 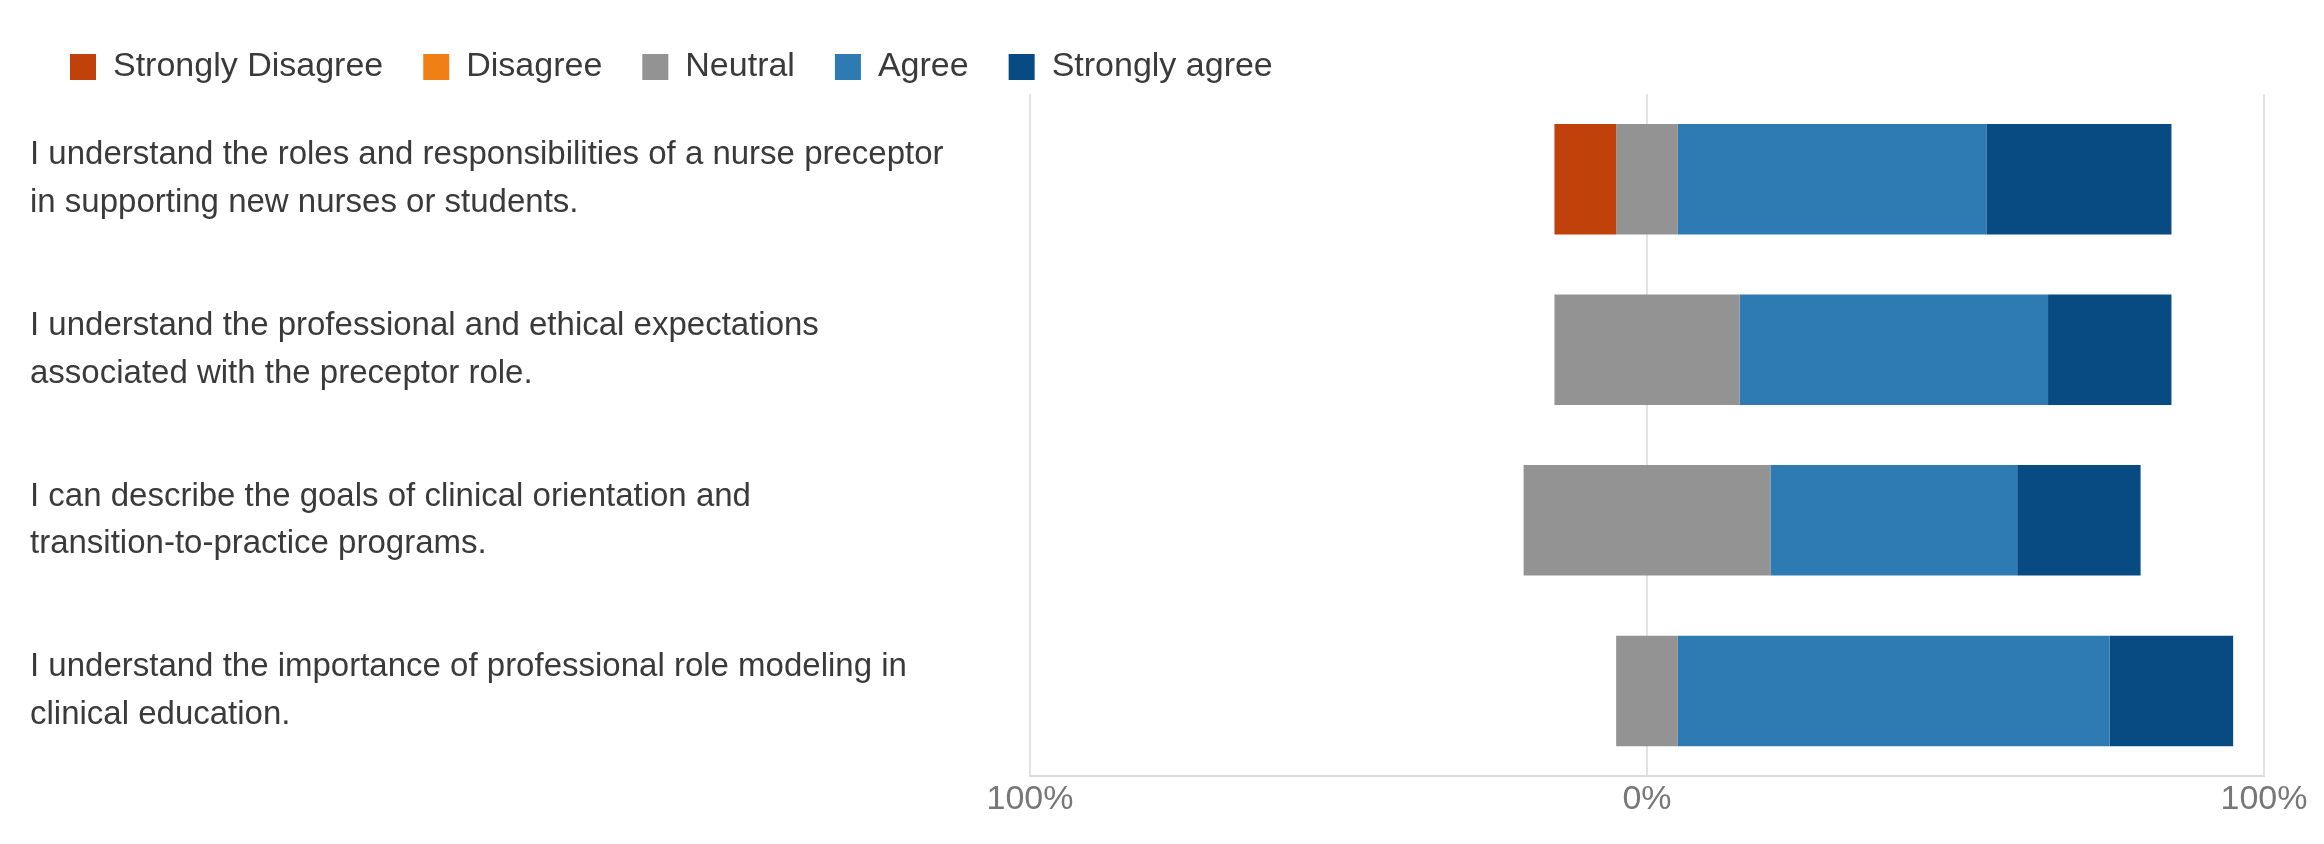 What do you see at coordinates (390, 518) in the screenshot?
I see `y-tick-label: I can describe the goals of clinical orientation and transition-to-practice programs.` at bounding box center [390, 518].